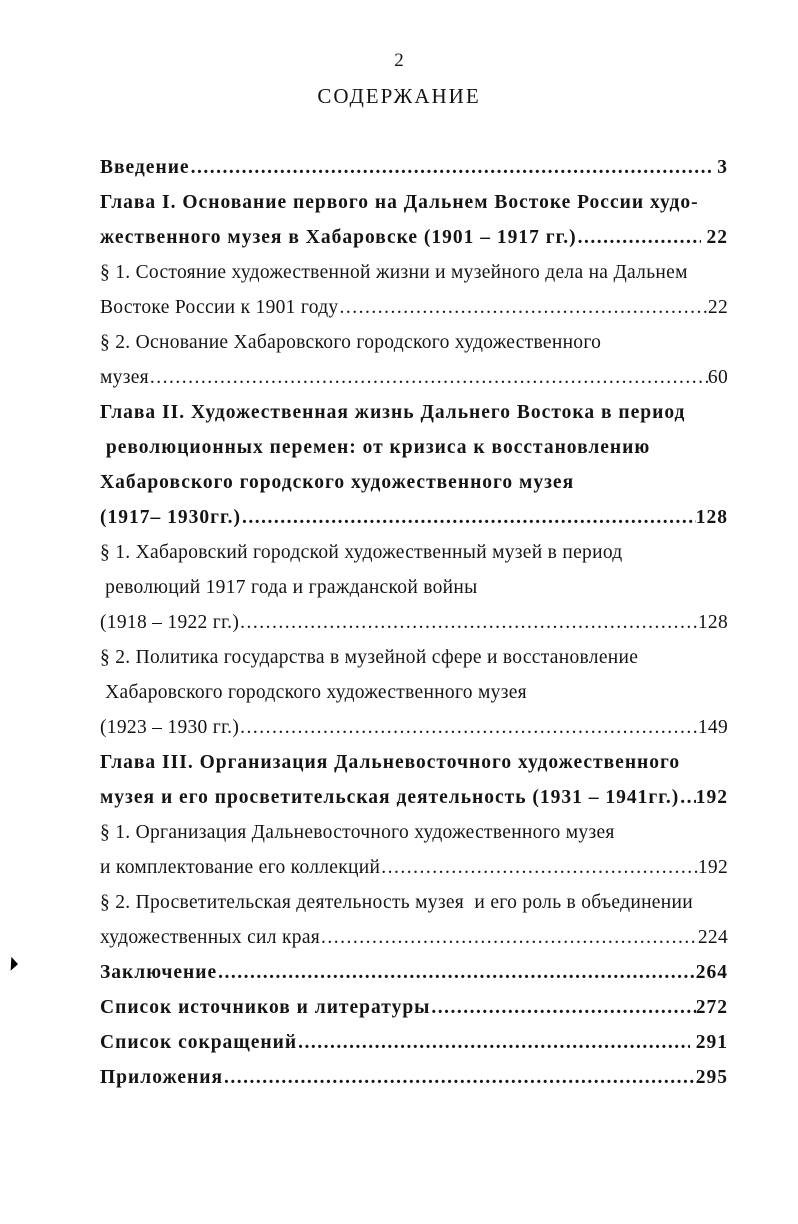 This screenshot has height=1224, width=798. Describe the element at coordinates (712, 727) in the screenshot. I see `toc-page-number: 149` at that location.